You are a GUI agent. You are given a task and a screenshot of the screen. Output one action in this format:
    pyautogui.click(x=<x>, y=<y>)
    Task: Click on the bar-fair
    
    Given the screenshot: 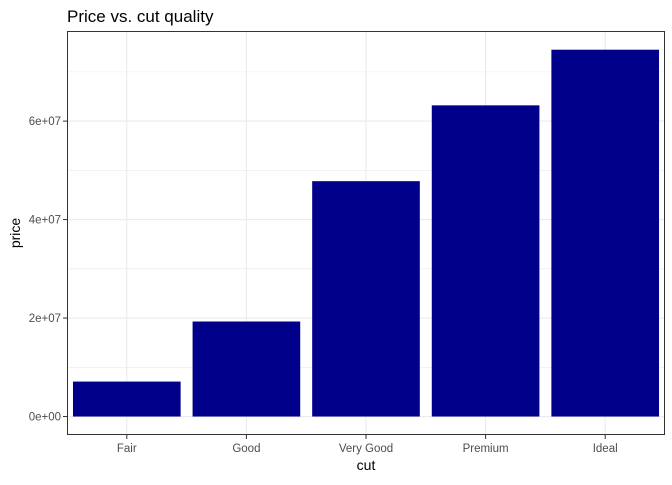 What is the action you would take?
    pyautogui.click(x=126, y=399)
    